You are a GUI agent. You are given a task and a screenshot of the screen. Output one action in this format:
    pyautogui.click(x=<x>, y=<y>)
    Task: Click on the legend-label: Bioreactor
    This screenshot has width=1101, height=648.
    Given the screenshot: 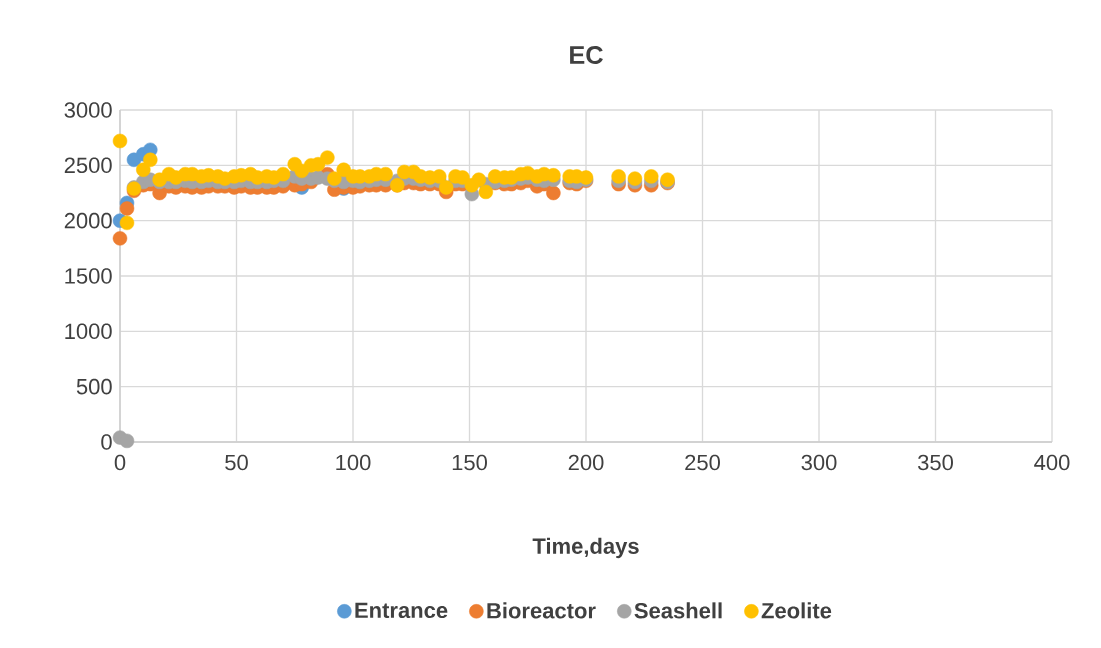 What is the action you would take?
    pyautogui.click(x=541, y=610)
    